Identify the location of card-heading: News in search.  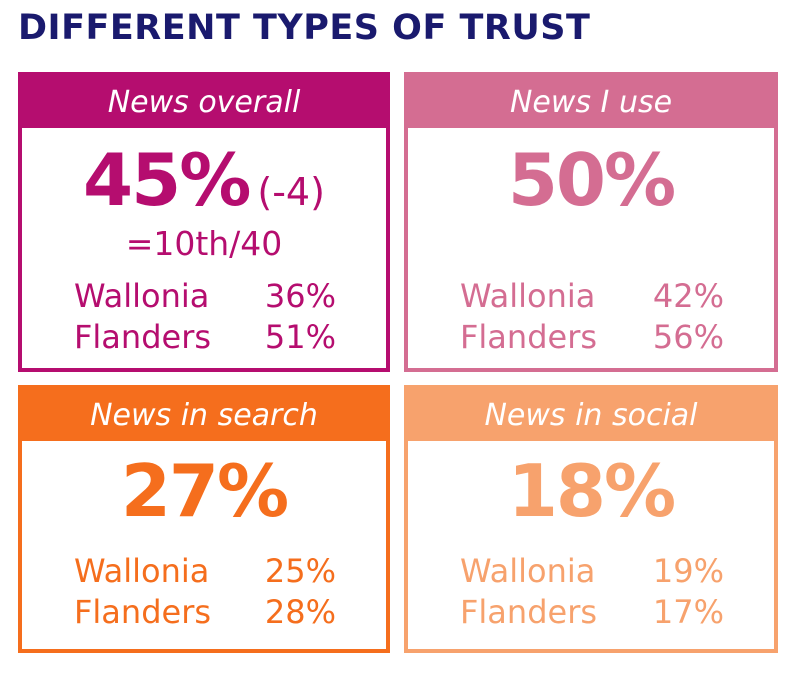
(204, 415).